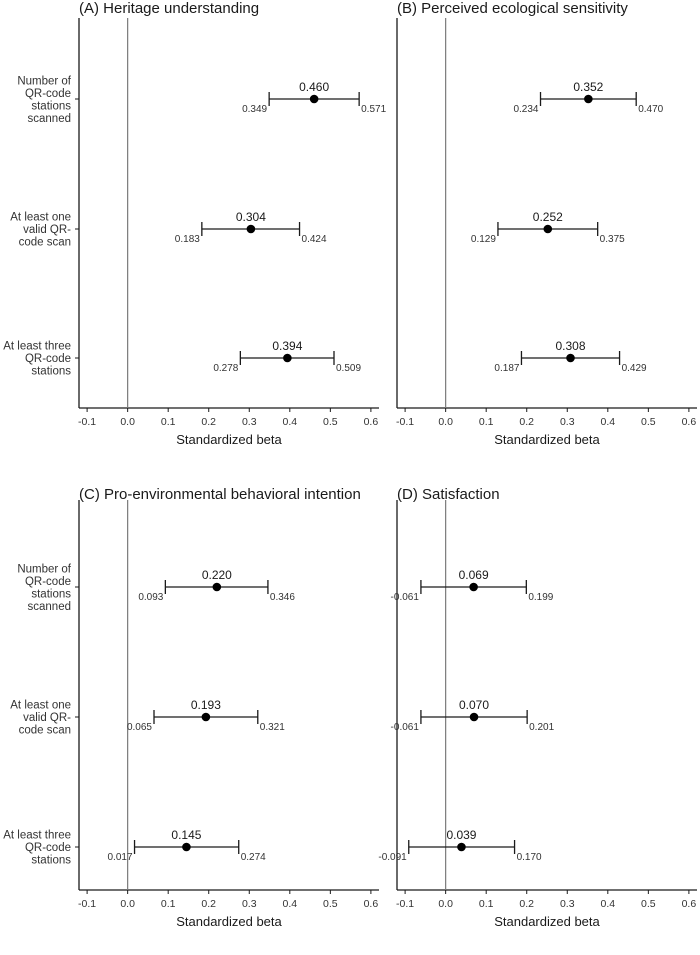 The height and width of the screenshot is (955, 700). What do you see at coordinates (45, 731) in the screenshot?
I see `category-label-line: code scan` at bounding box center [45, 731].